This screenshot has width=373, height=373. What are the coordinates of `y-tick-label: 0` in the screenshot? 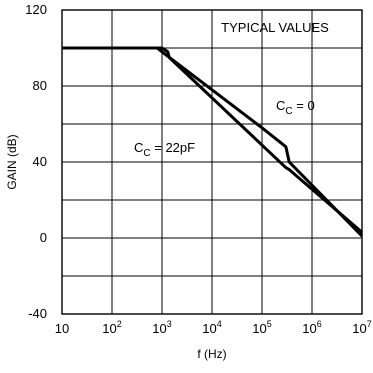 It's located at (43, 237).